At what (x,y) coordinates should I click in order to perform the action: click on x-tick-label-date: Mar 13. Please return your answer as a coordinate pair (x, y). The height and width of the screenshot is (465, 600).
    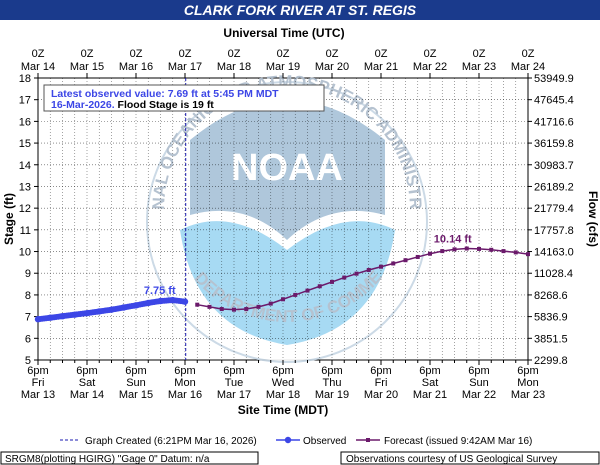
    Looking at the image, I should click on (38, 395).